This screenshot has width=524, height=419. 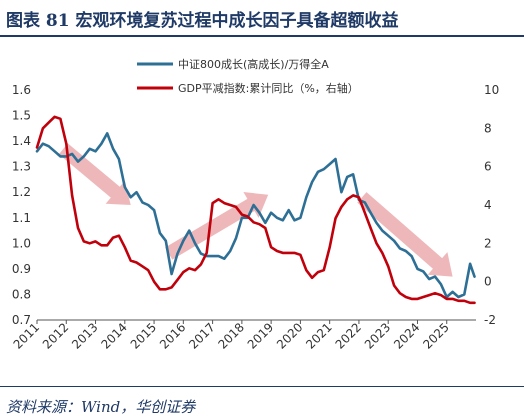 I want to click on y-right-tick-label: -2, so click(x=490, y=320).